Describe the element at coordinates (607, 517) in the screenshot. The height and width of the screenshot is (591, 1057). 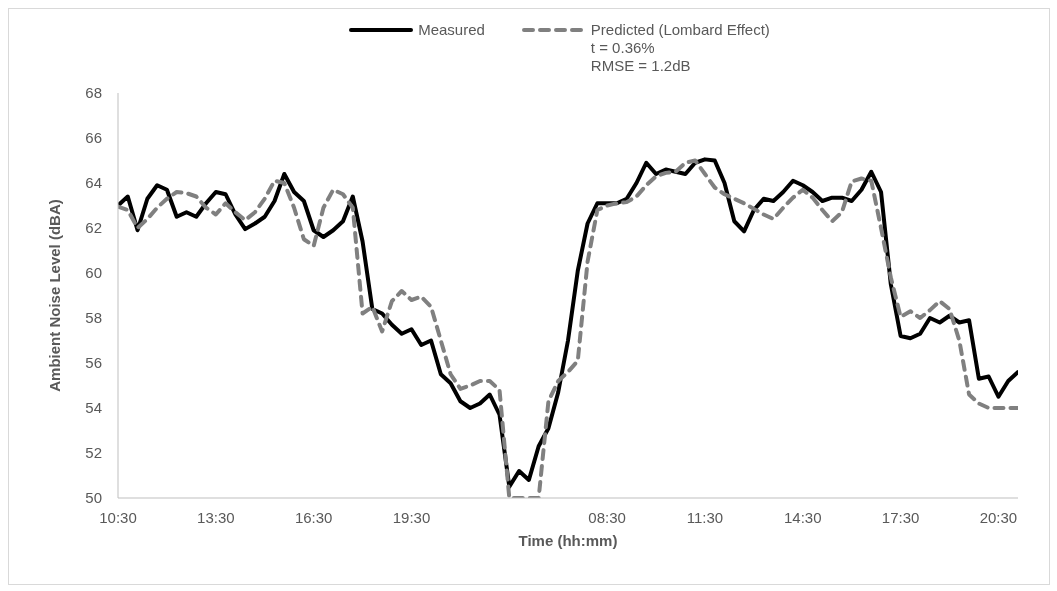
I see `x-tick-label: 08:30` at that location.